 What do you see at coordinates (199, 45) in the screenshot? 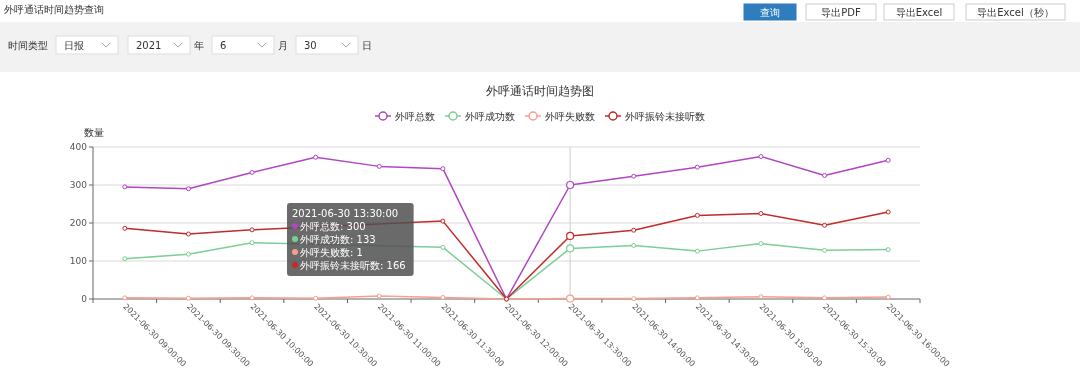
I see `text: 年` at bounding box center [199, 45].